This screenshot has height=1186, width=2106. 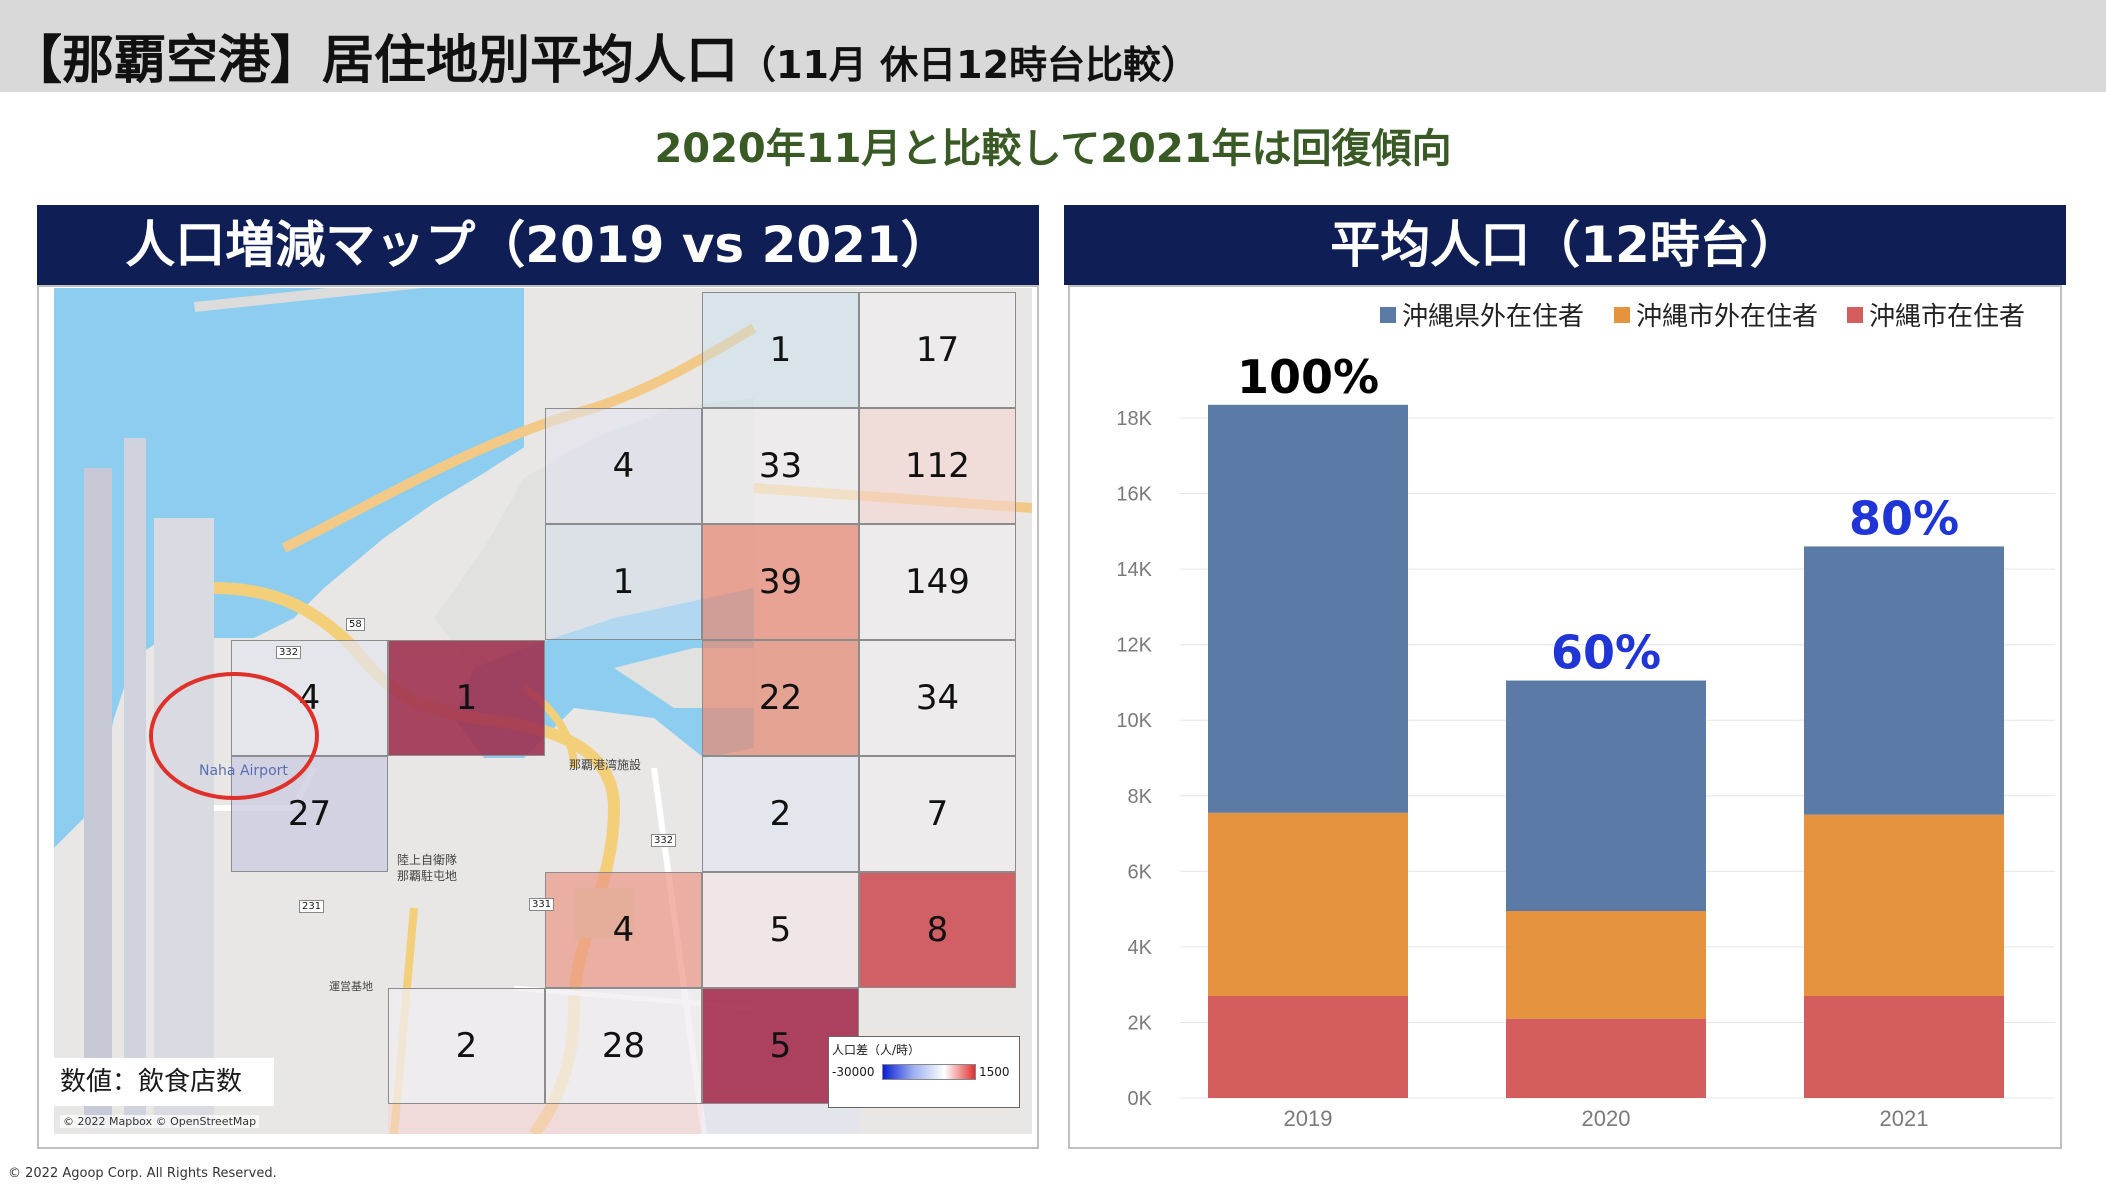 I want to click on cell-value: 17, so click(x=937, y=350).